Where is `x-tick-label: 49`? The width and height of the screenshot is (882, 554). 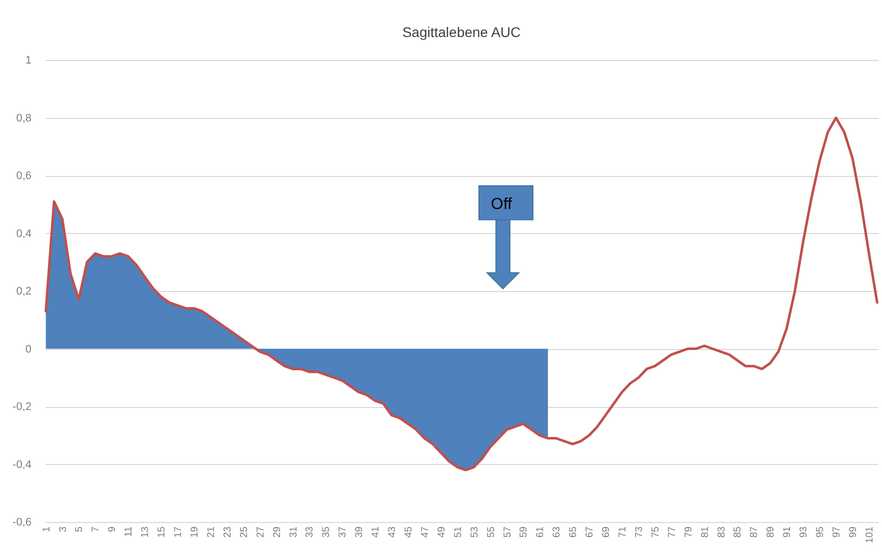
x-tick-label: 49 is located at coordinates (442, 532).